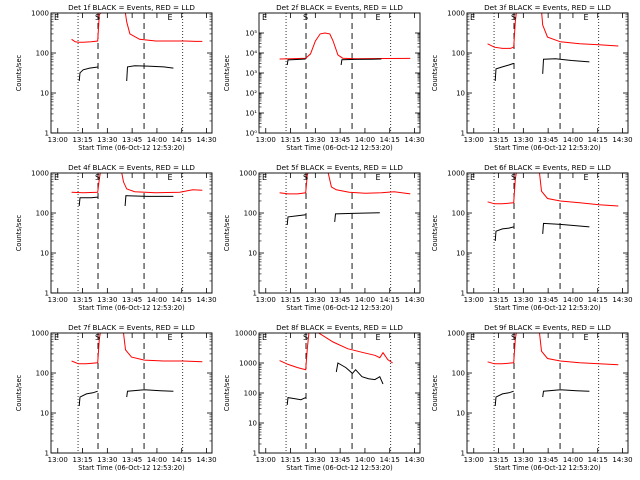 This screenshot has height=480, width=640. Describe the element at coordinates (472, 337) in the screenshot. I see `det-9f-marker-e1: E` at that location.